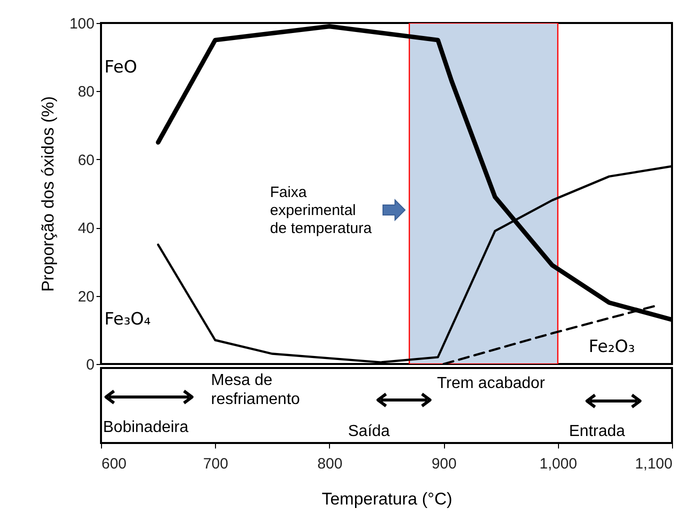 Image resolution: width=699 pixels, height=525 pixels. I want to click on y-tick-label: 20, so click(86, 297).